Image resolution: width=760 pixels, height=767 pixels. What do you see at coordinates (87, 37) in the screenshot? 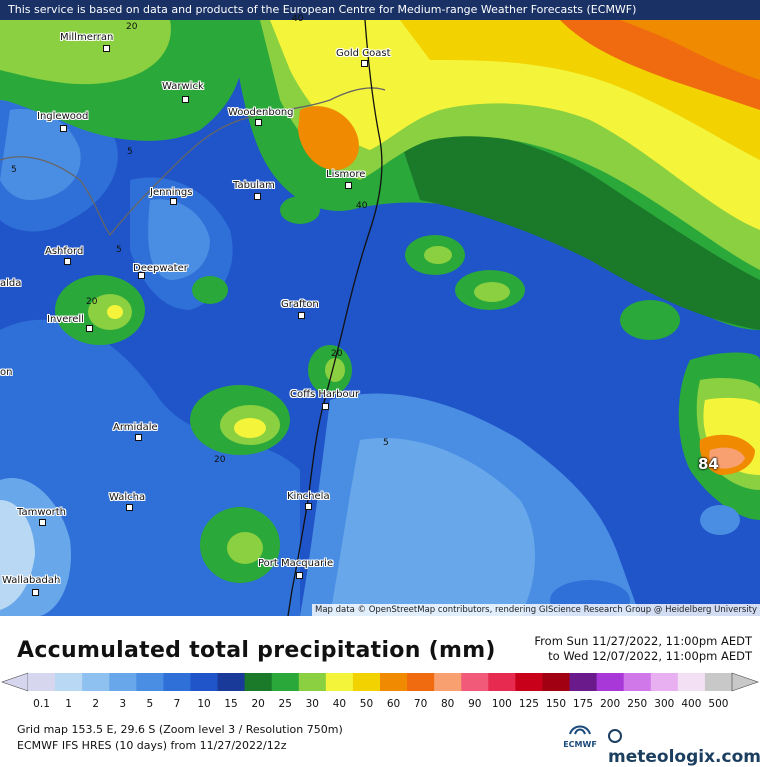
I see `town-label-millmerran: Millmerran` at bounding box center [87, 37].